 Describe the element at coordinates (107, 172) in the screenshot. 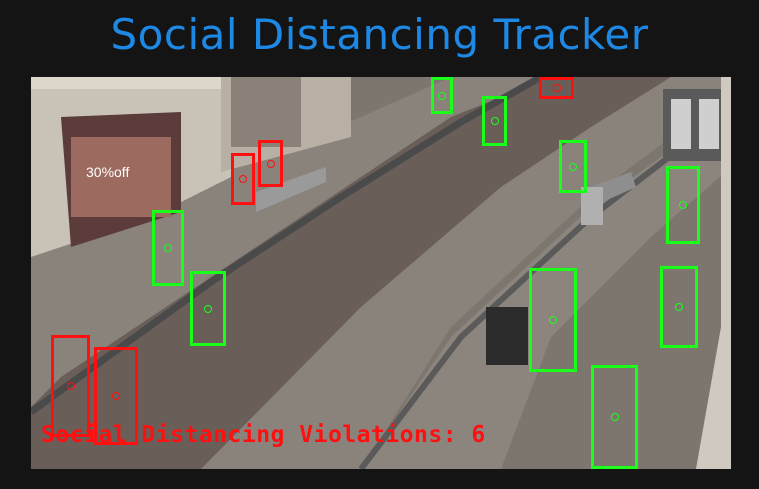

I see `svg-text: 30%off` at that location.